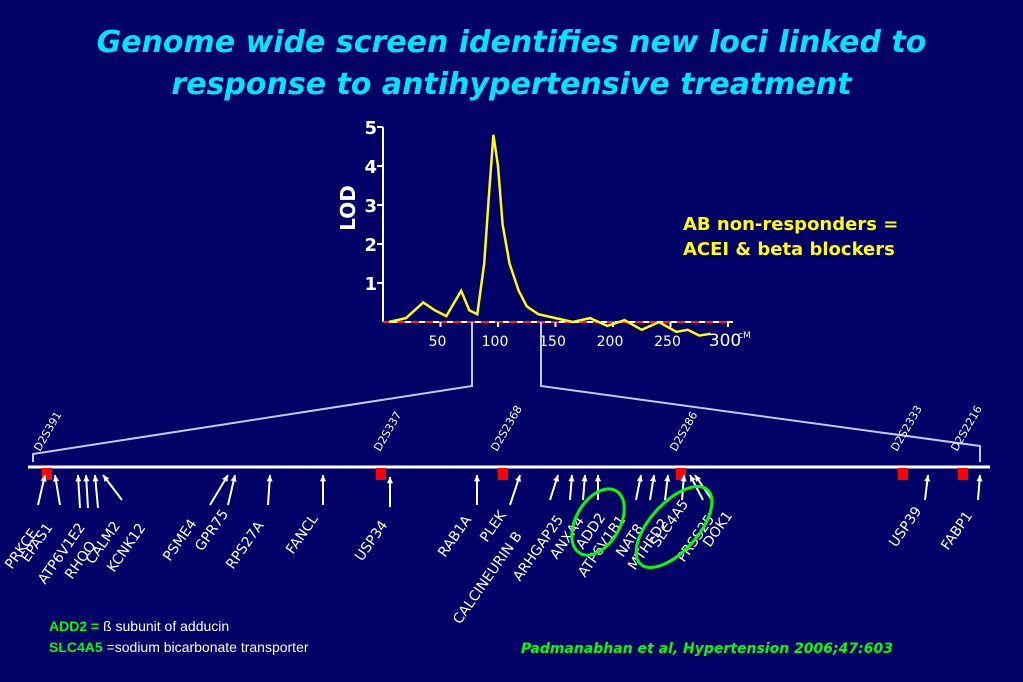 This screenshot has height=682, width=1023. I want to click on lod-x-ticks: 50 100 150 200 250 300, so click(585, 336).